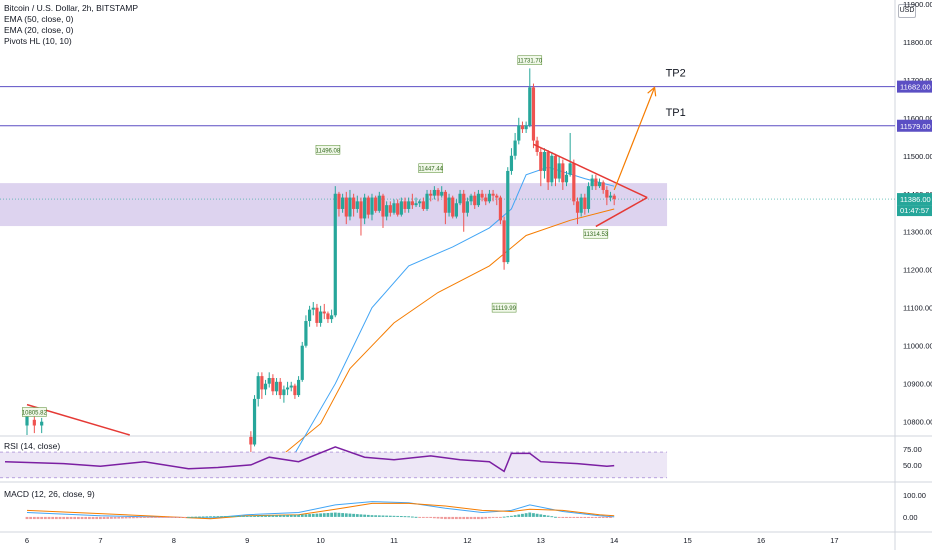 The width and height of the screenshot is (932, 550). I want to click on time-tick-label: 14, so click(614, 540).